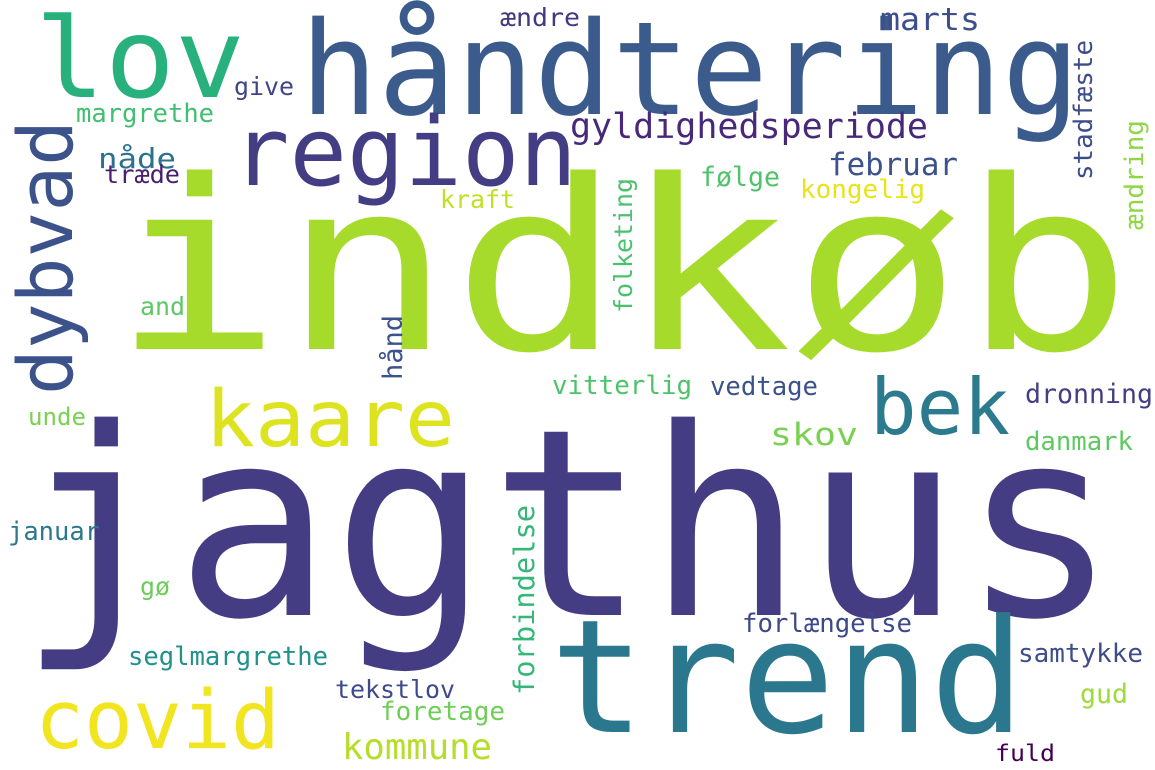 The width and height of the screenshot is (1155, 770). I want to click on word-trend: trend, so click(787, 678).